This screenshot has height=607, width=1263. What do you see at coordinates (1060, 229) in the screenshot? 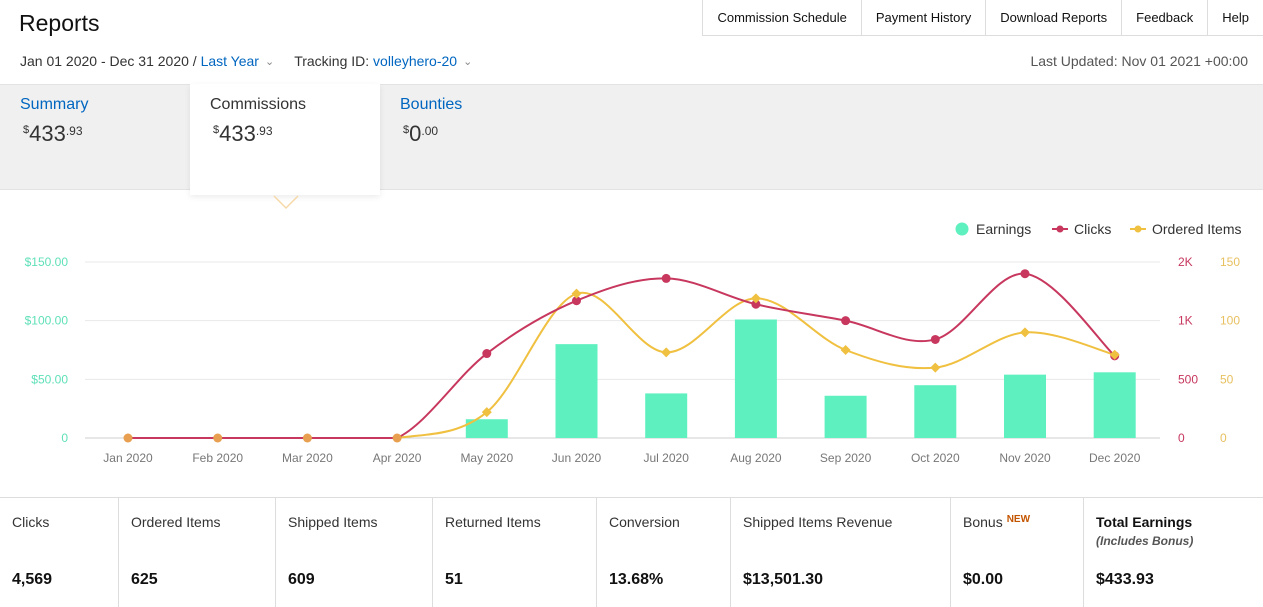
I see `legend-point-marker` at bounding box center [1060, 229].